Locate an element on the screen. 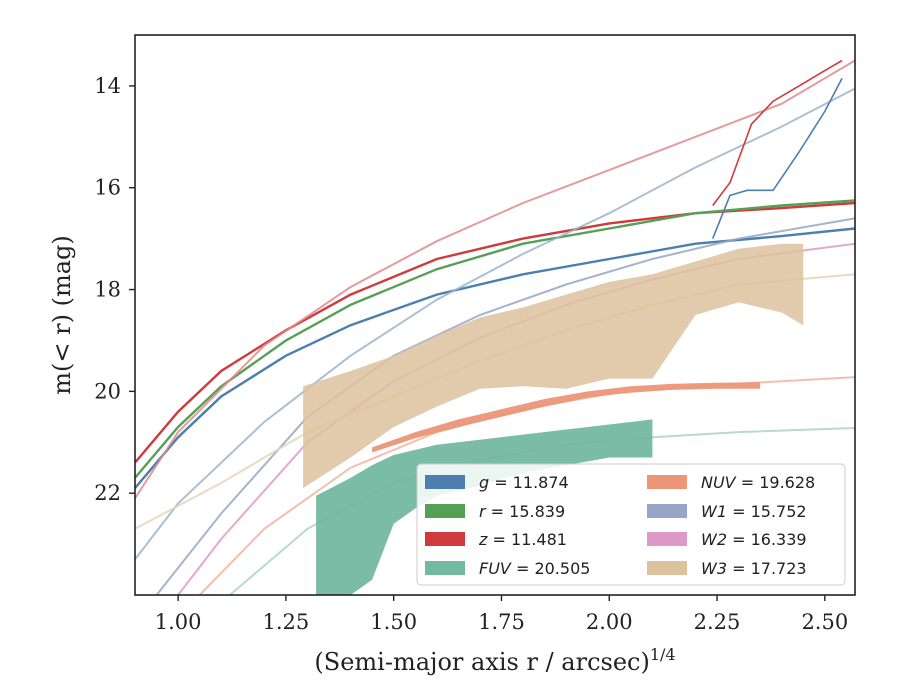  x-axis-label: (Semi-major axis r / arcsec)1/4 is located at coordinates (494, 660).